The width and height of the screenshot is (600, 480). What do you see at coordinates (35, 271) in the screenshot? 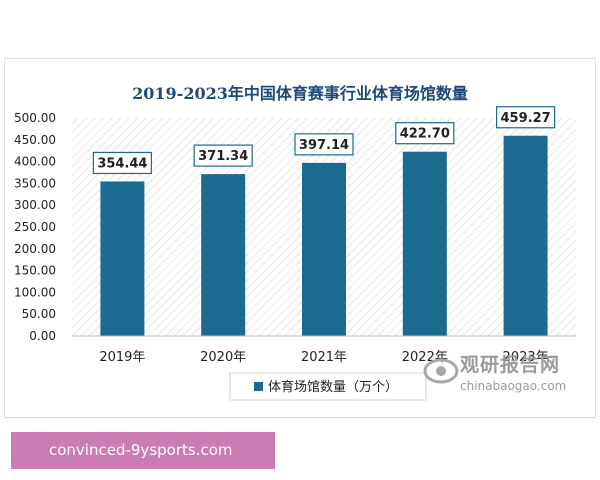
I see `y-tick-label: 150.00` at bounding box center [35, 271].